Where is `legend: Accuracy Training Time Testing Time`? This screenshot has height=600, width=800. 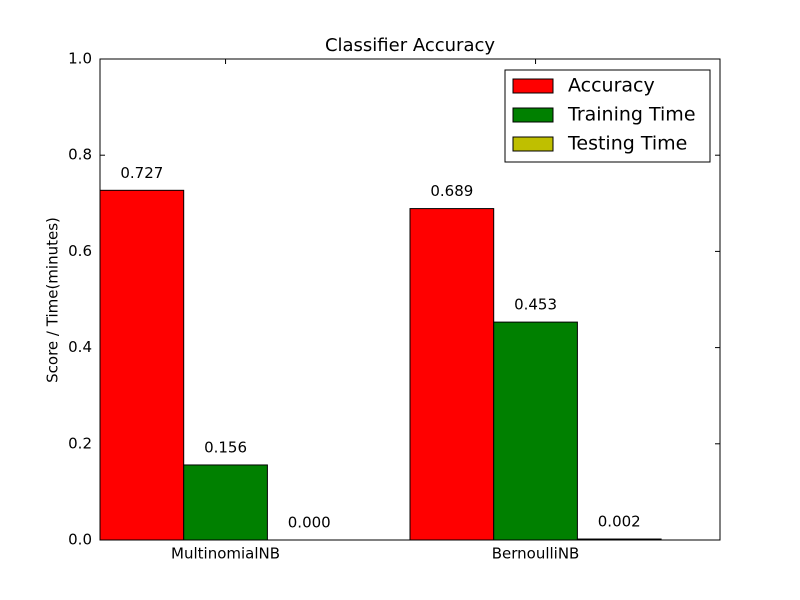
legend: Accuracy Training Time Testing Time is located at coordinates (607, 116).